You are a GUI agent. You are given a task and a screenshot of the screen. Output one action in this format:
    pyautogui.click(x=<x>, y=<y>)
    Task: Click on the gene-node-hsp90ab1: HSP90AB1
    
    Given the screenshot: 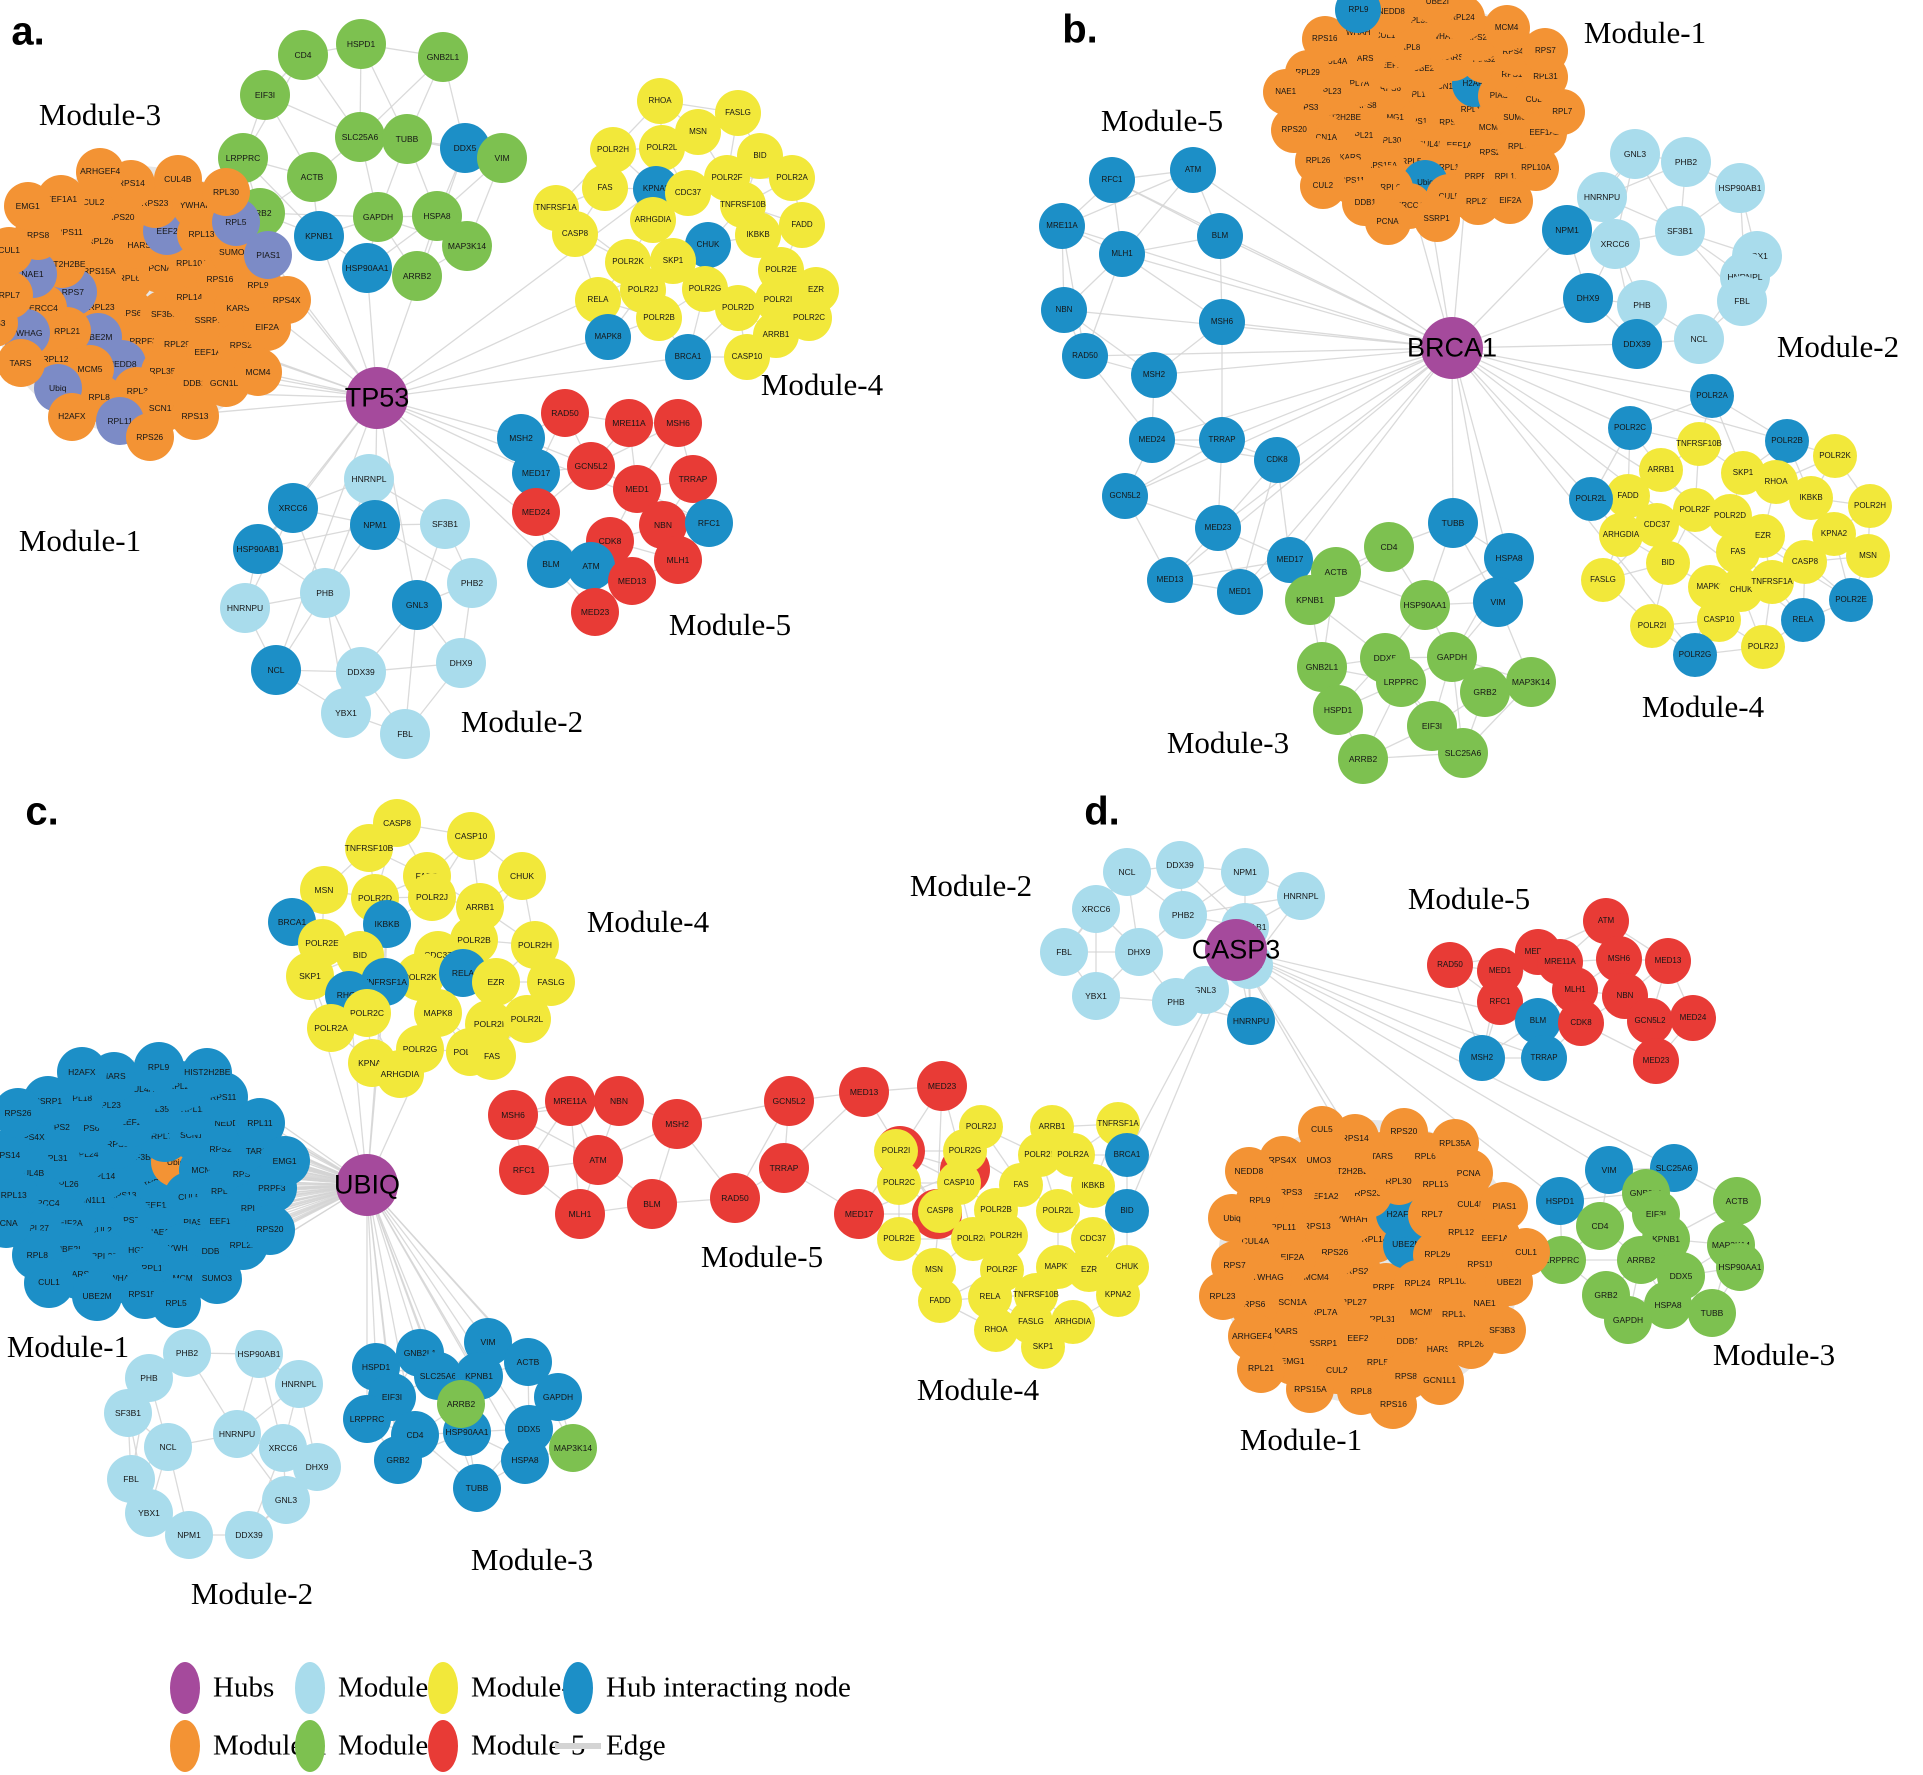 What is the action you would take?
    pyautogui.click(x=258, y=549)
    